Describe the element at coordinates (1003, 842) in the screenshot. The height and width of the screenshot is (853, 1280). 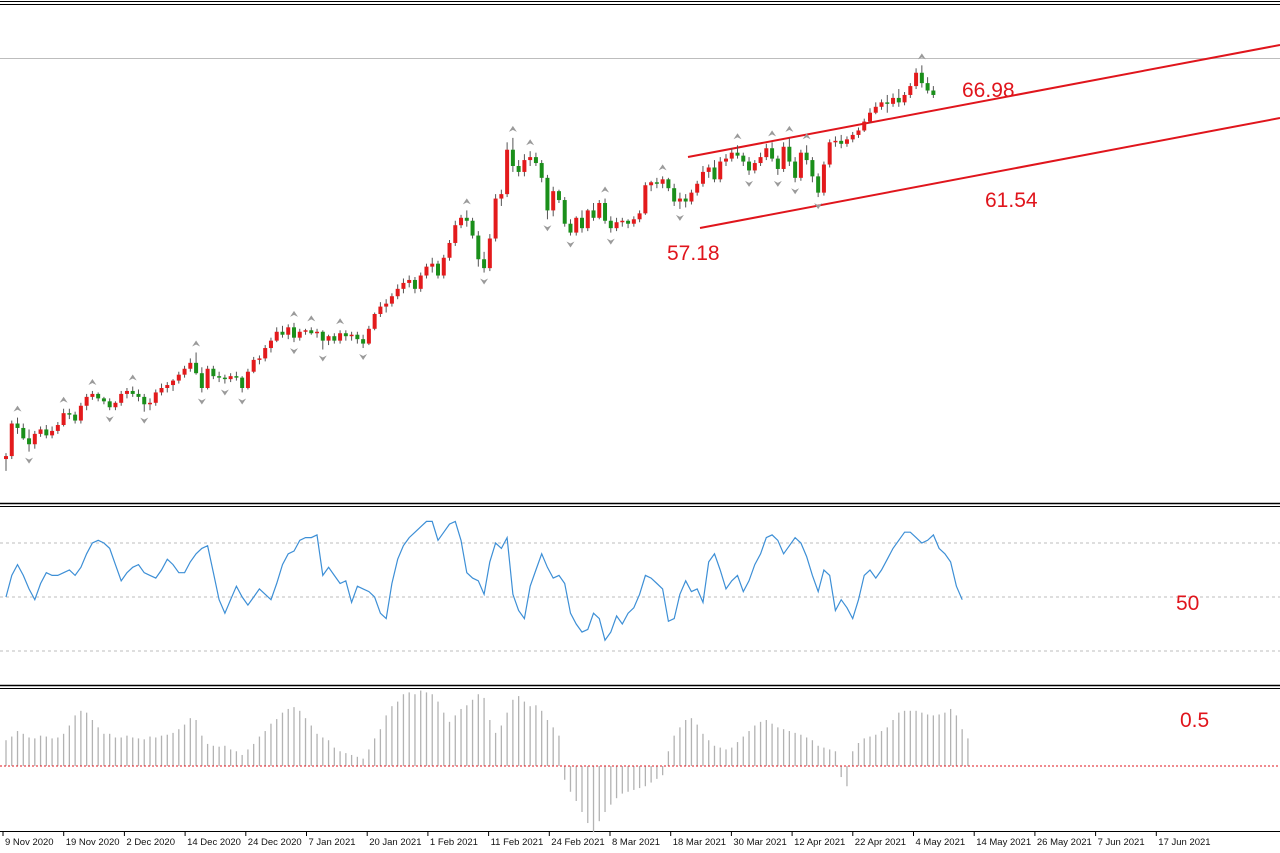
I see `date-tick-label: 14 May 2021` at that location.